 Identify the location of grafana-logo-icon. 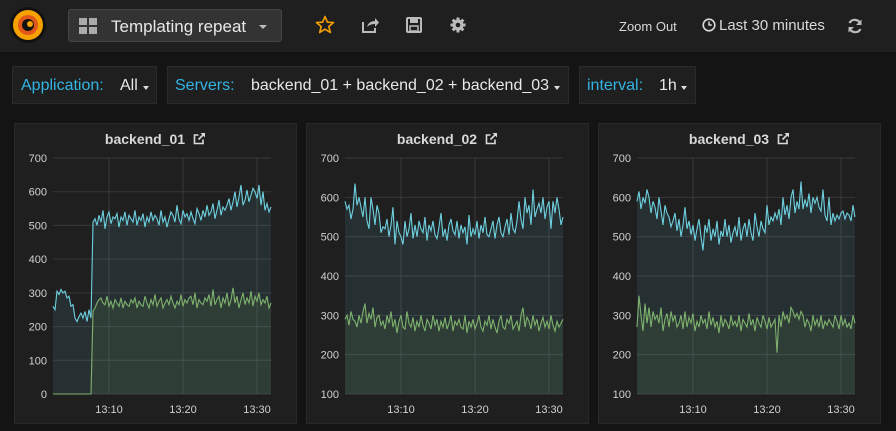
(28, 25).